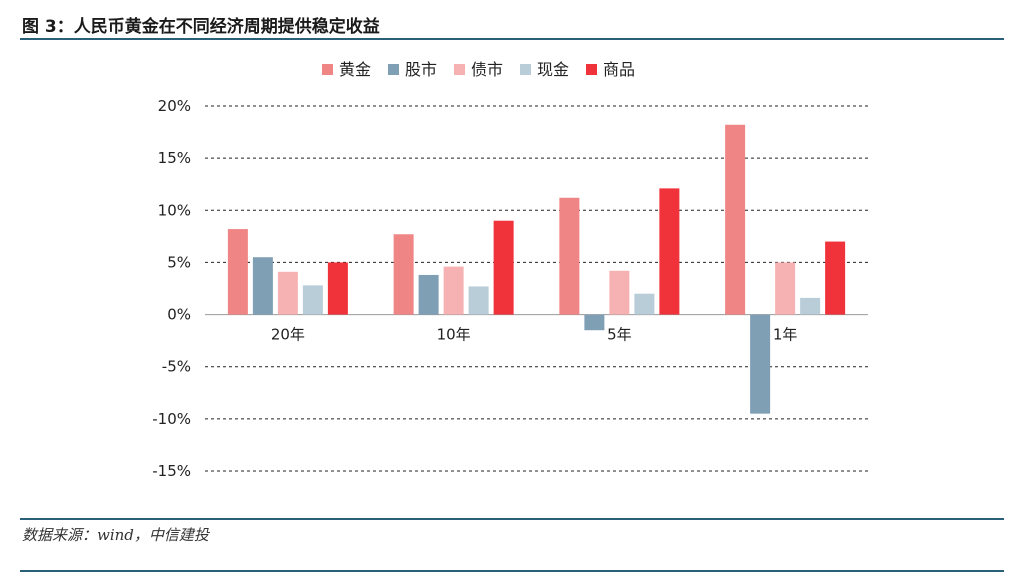  What do you see at coordinates (644, 304) in the screenshot?
I see `bar-现金-5年` at bounding box center [644, 304].